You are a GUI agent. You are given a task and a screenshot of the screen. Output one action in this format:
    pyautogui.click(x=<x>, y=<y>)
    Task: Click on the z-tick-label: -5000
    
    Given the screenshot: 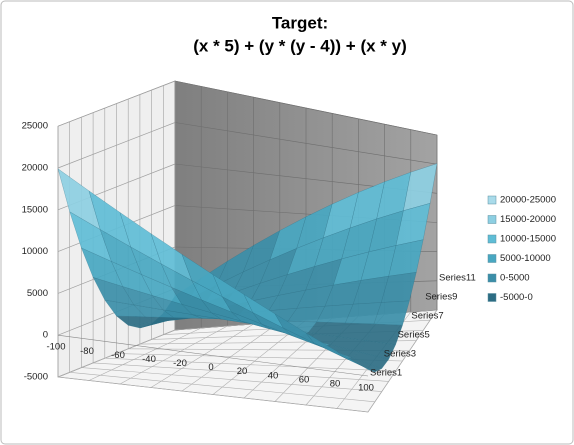 What is the action you would take?
    pyautogui.click(x=36, y=377)
    